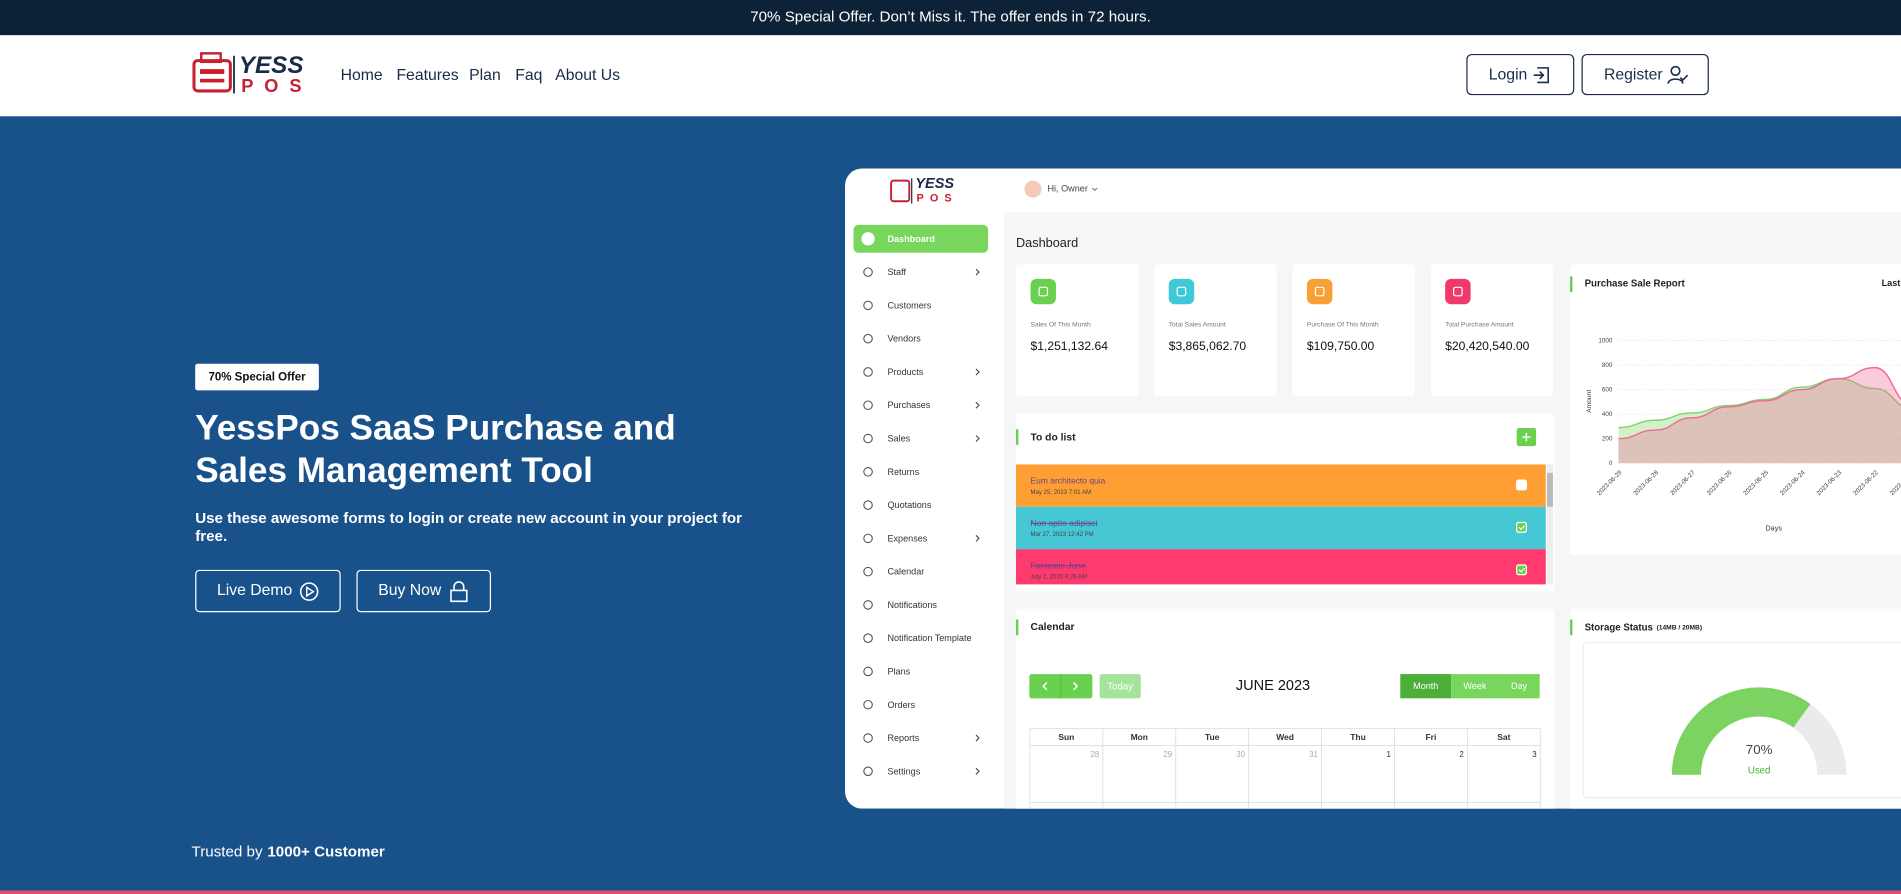  I want to click on stat-icon, so click(1458, 291).